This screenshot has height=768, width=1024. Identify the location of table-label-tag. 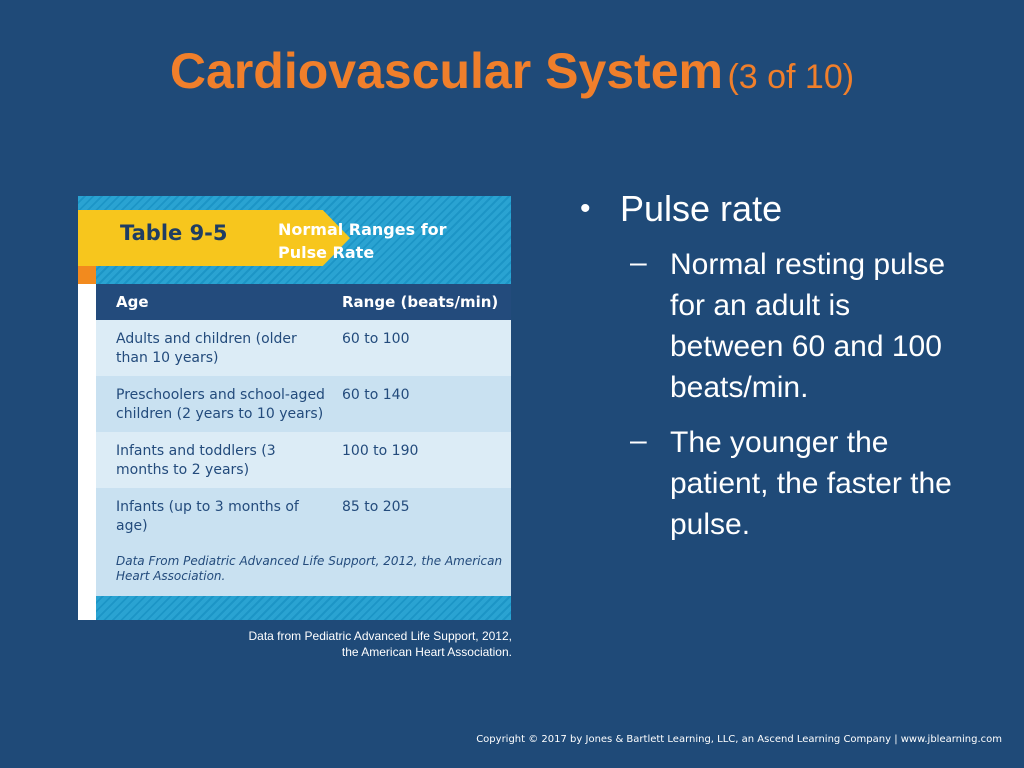
(214, 238).